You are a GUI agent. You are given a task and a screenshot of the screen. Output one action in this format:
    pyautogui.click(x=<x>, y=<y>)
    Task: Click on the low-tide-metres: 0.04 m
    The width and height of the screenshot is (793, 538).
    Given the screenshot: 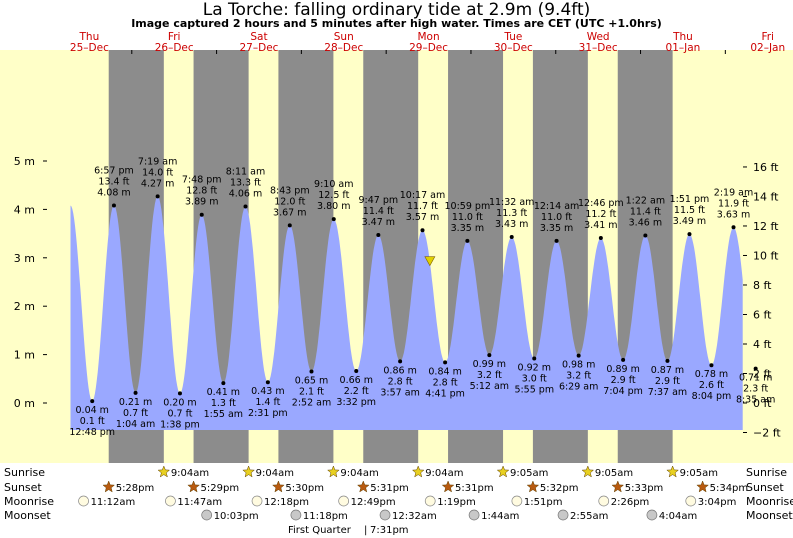 What is the action you would take?
    pyautogui.click(x=92, y=410)
    